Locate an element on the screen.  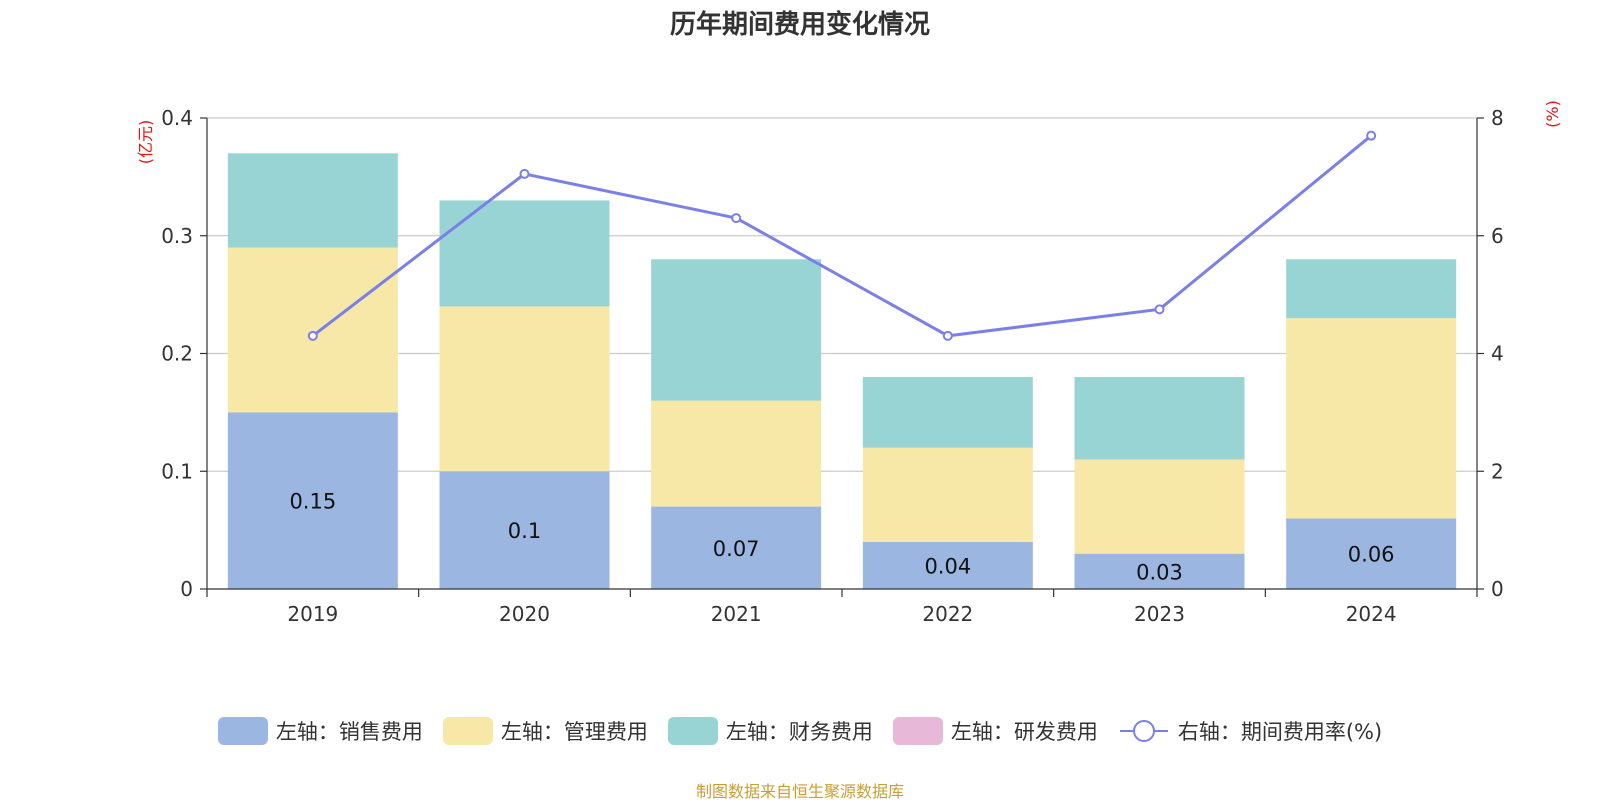
right-axis-tick-label: 4 is located at coordinates (1497, 354).